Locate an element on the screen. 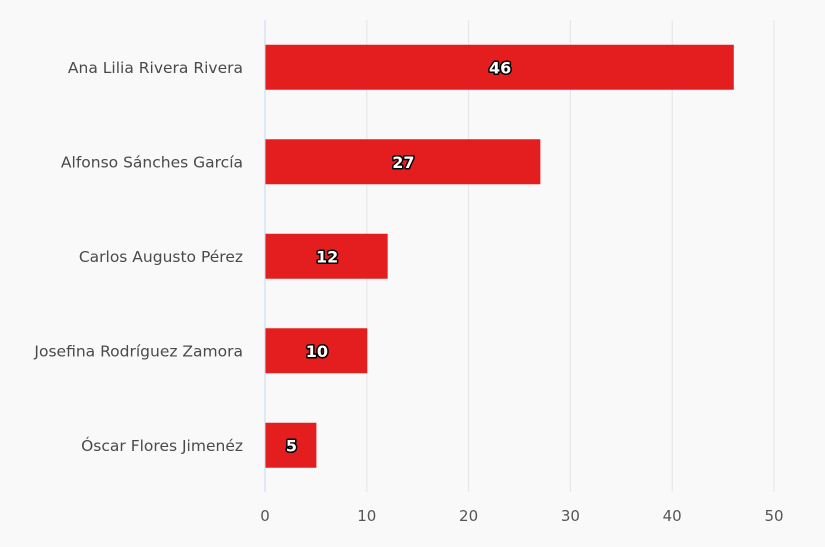 The width and height of the screenshot is (825, 547). category-label: Óscar Flores Jimenéz is located at coordinates (162, 445).